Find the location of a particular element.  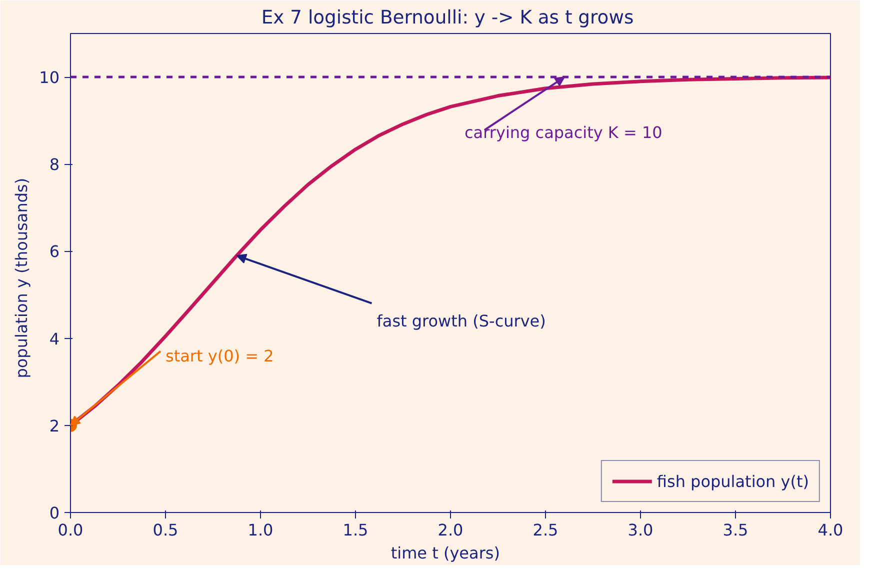

x-tick-label: 0.5 is located at coordinates (165, 530).